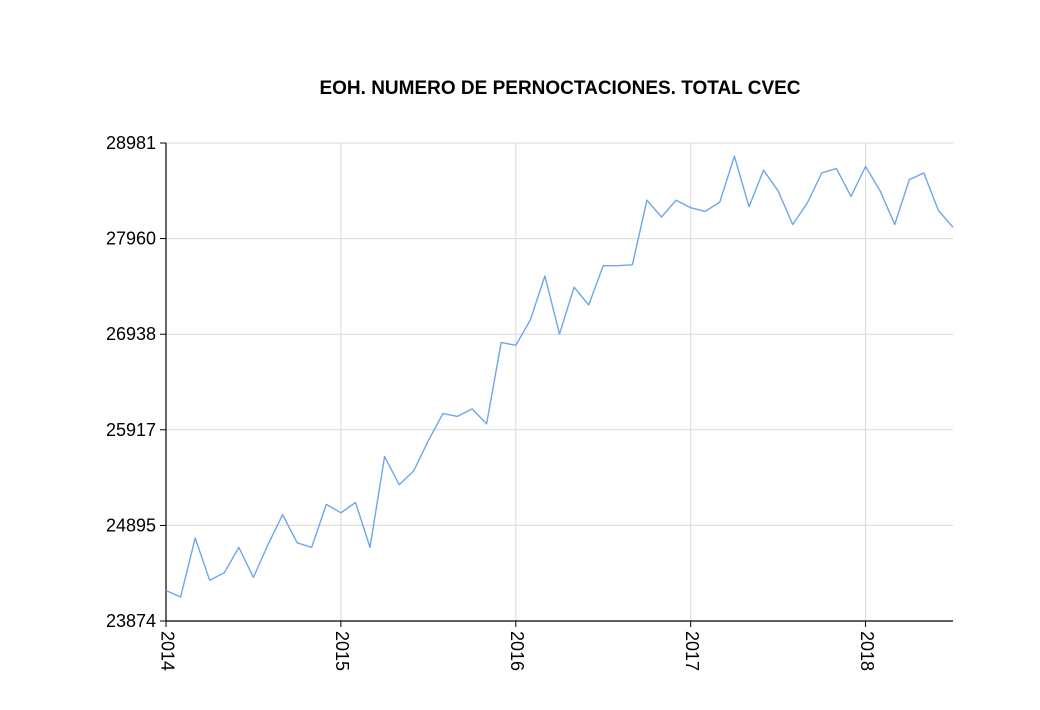 The height and width of the screenshot is (710, 1040). I want to click on x-tick-labels: 2014 2015 2016 2017 2018, so click(517, 651).